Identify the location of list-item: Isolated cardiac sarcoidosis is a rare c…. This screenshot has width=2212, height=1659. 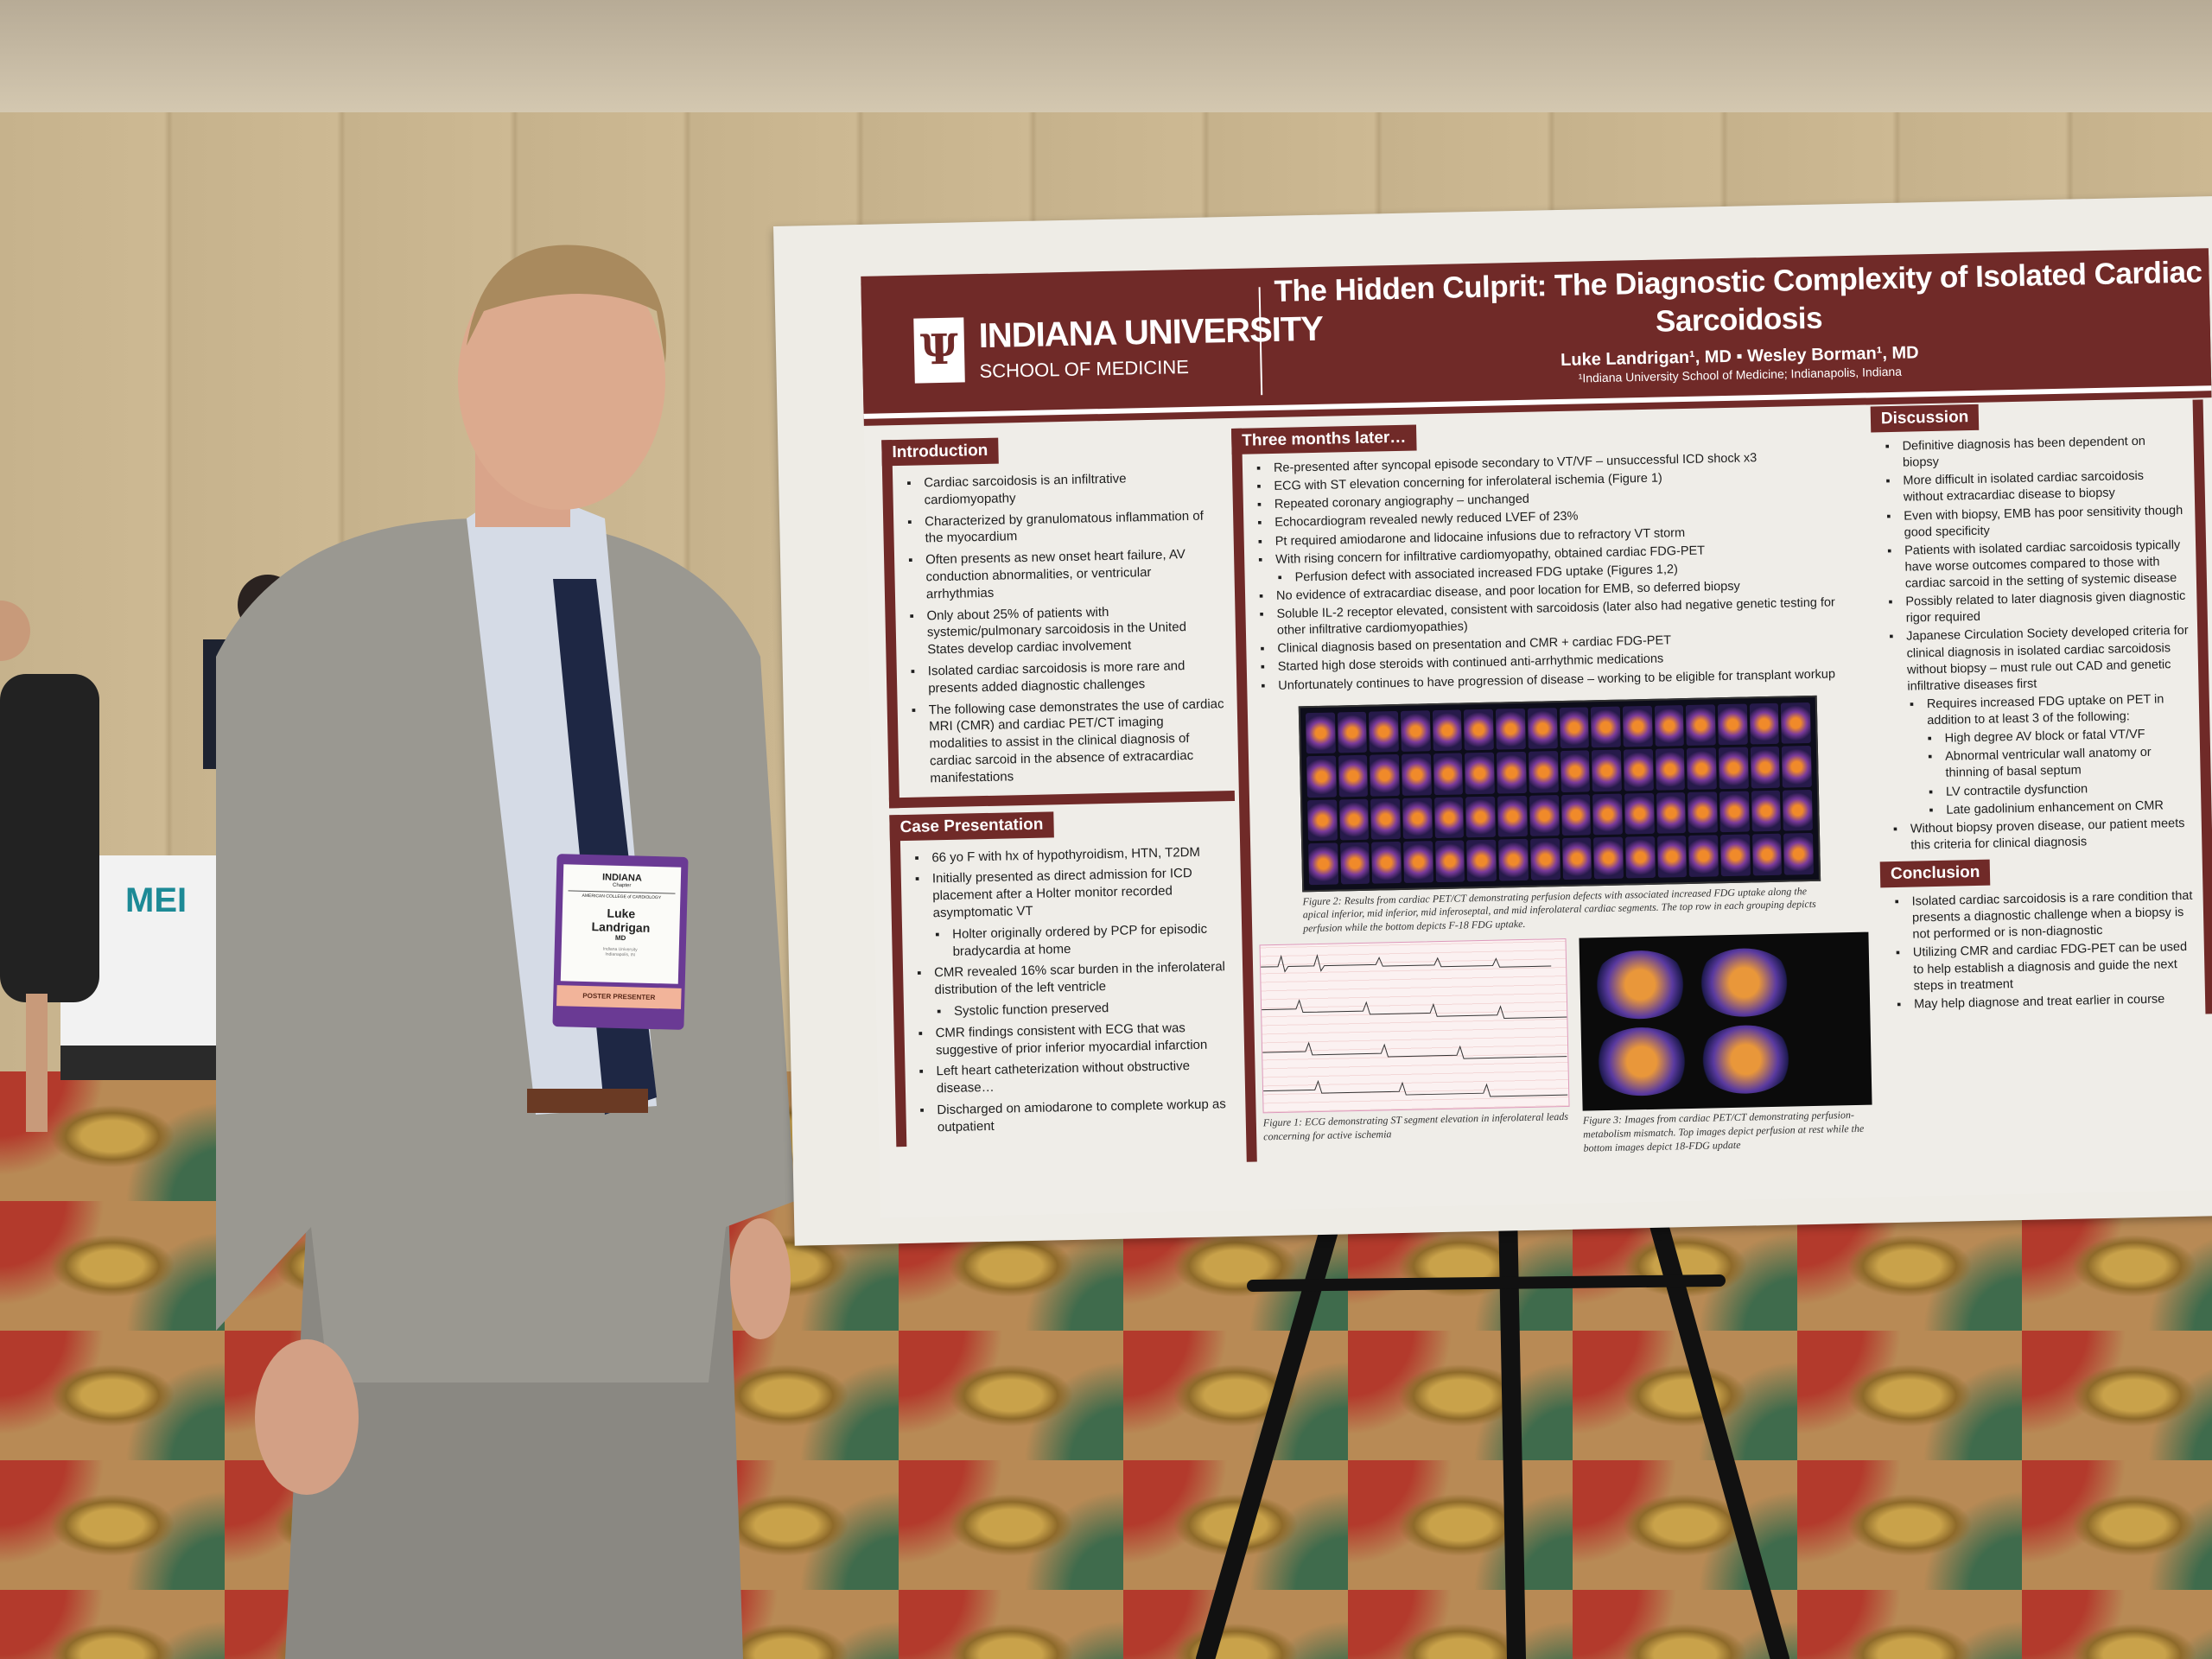
(2043, 916).